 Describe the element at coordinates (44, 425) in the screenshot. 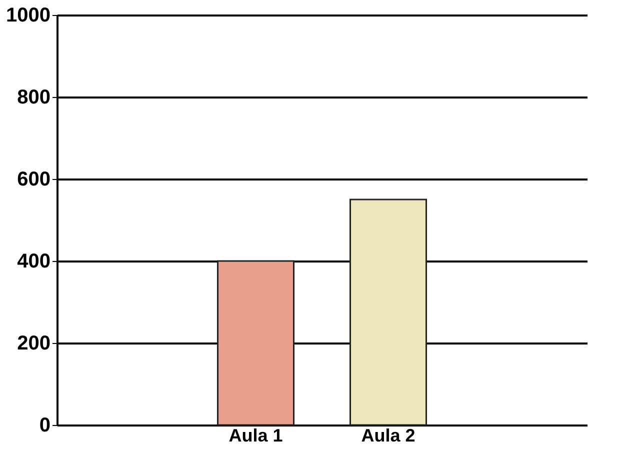

I see `y-tick-label: 0` at that location.